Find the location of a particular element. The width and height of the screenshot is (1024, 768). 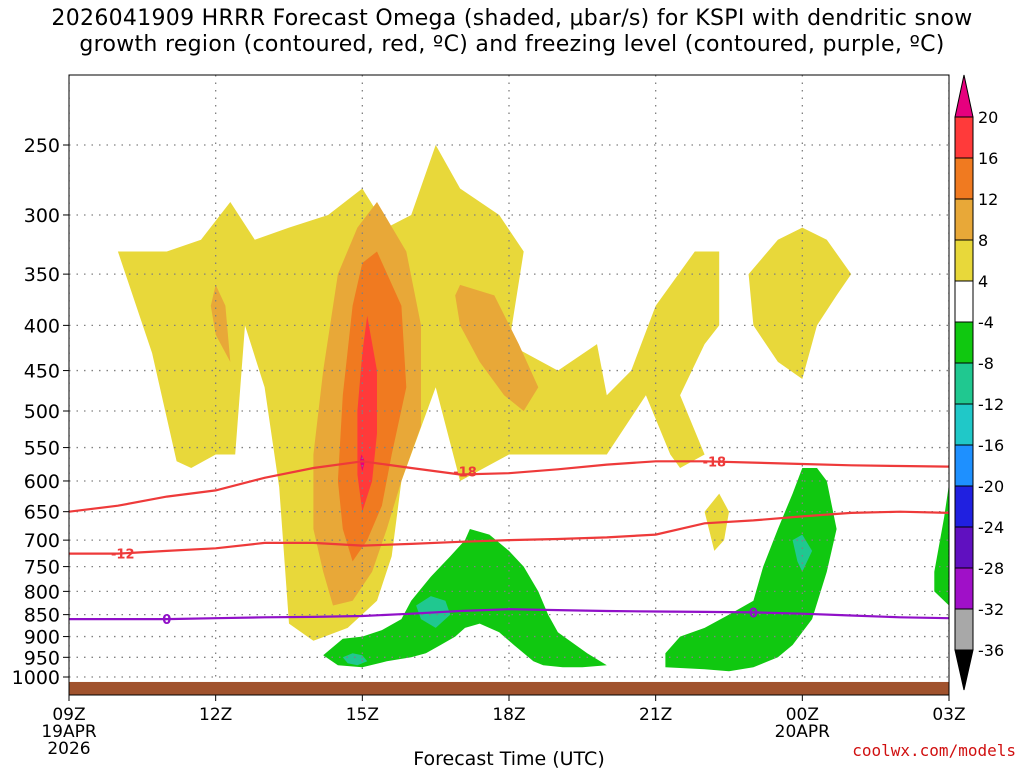

watermark: coolwx.com/models is located at coordinates (934, 750).